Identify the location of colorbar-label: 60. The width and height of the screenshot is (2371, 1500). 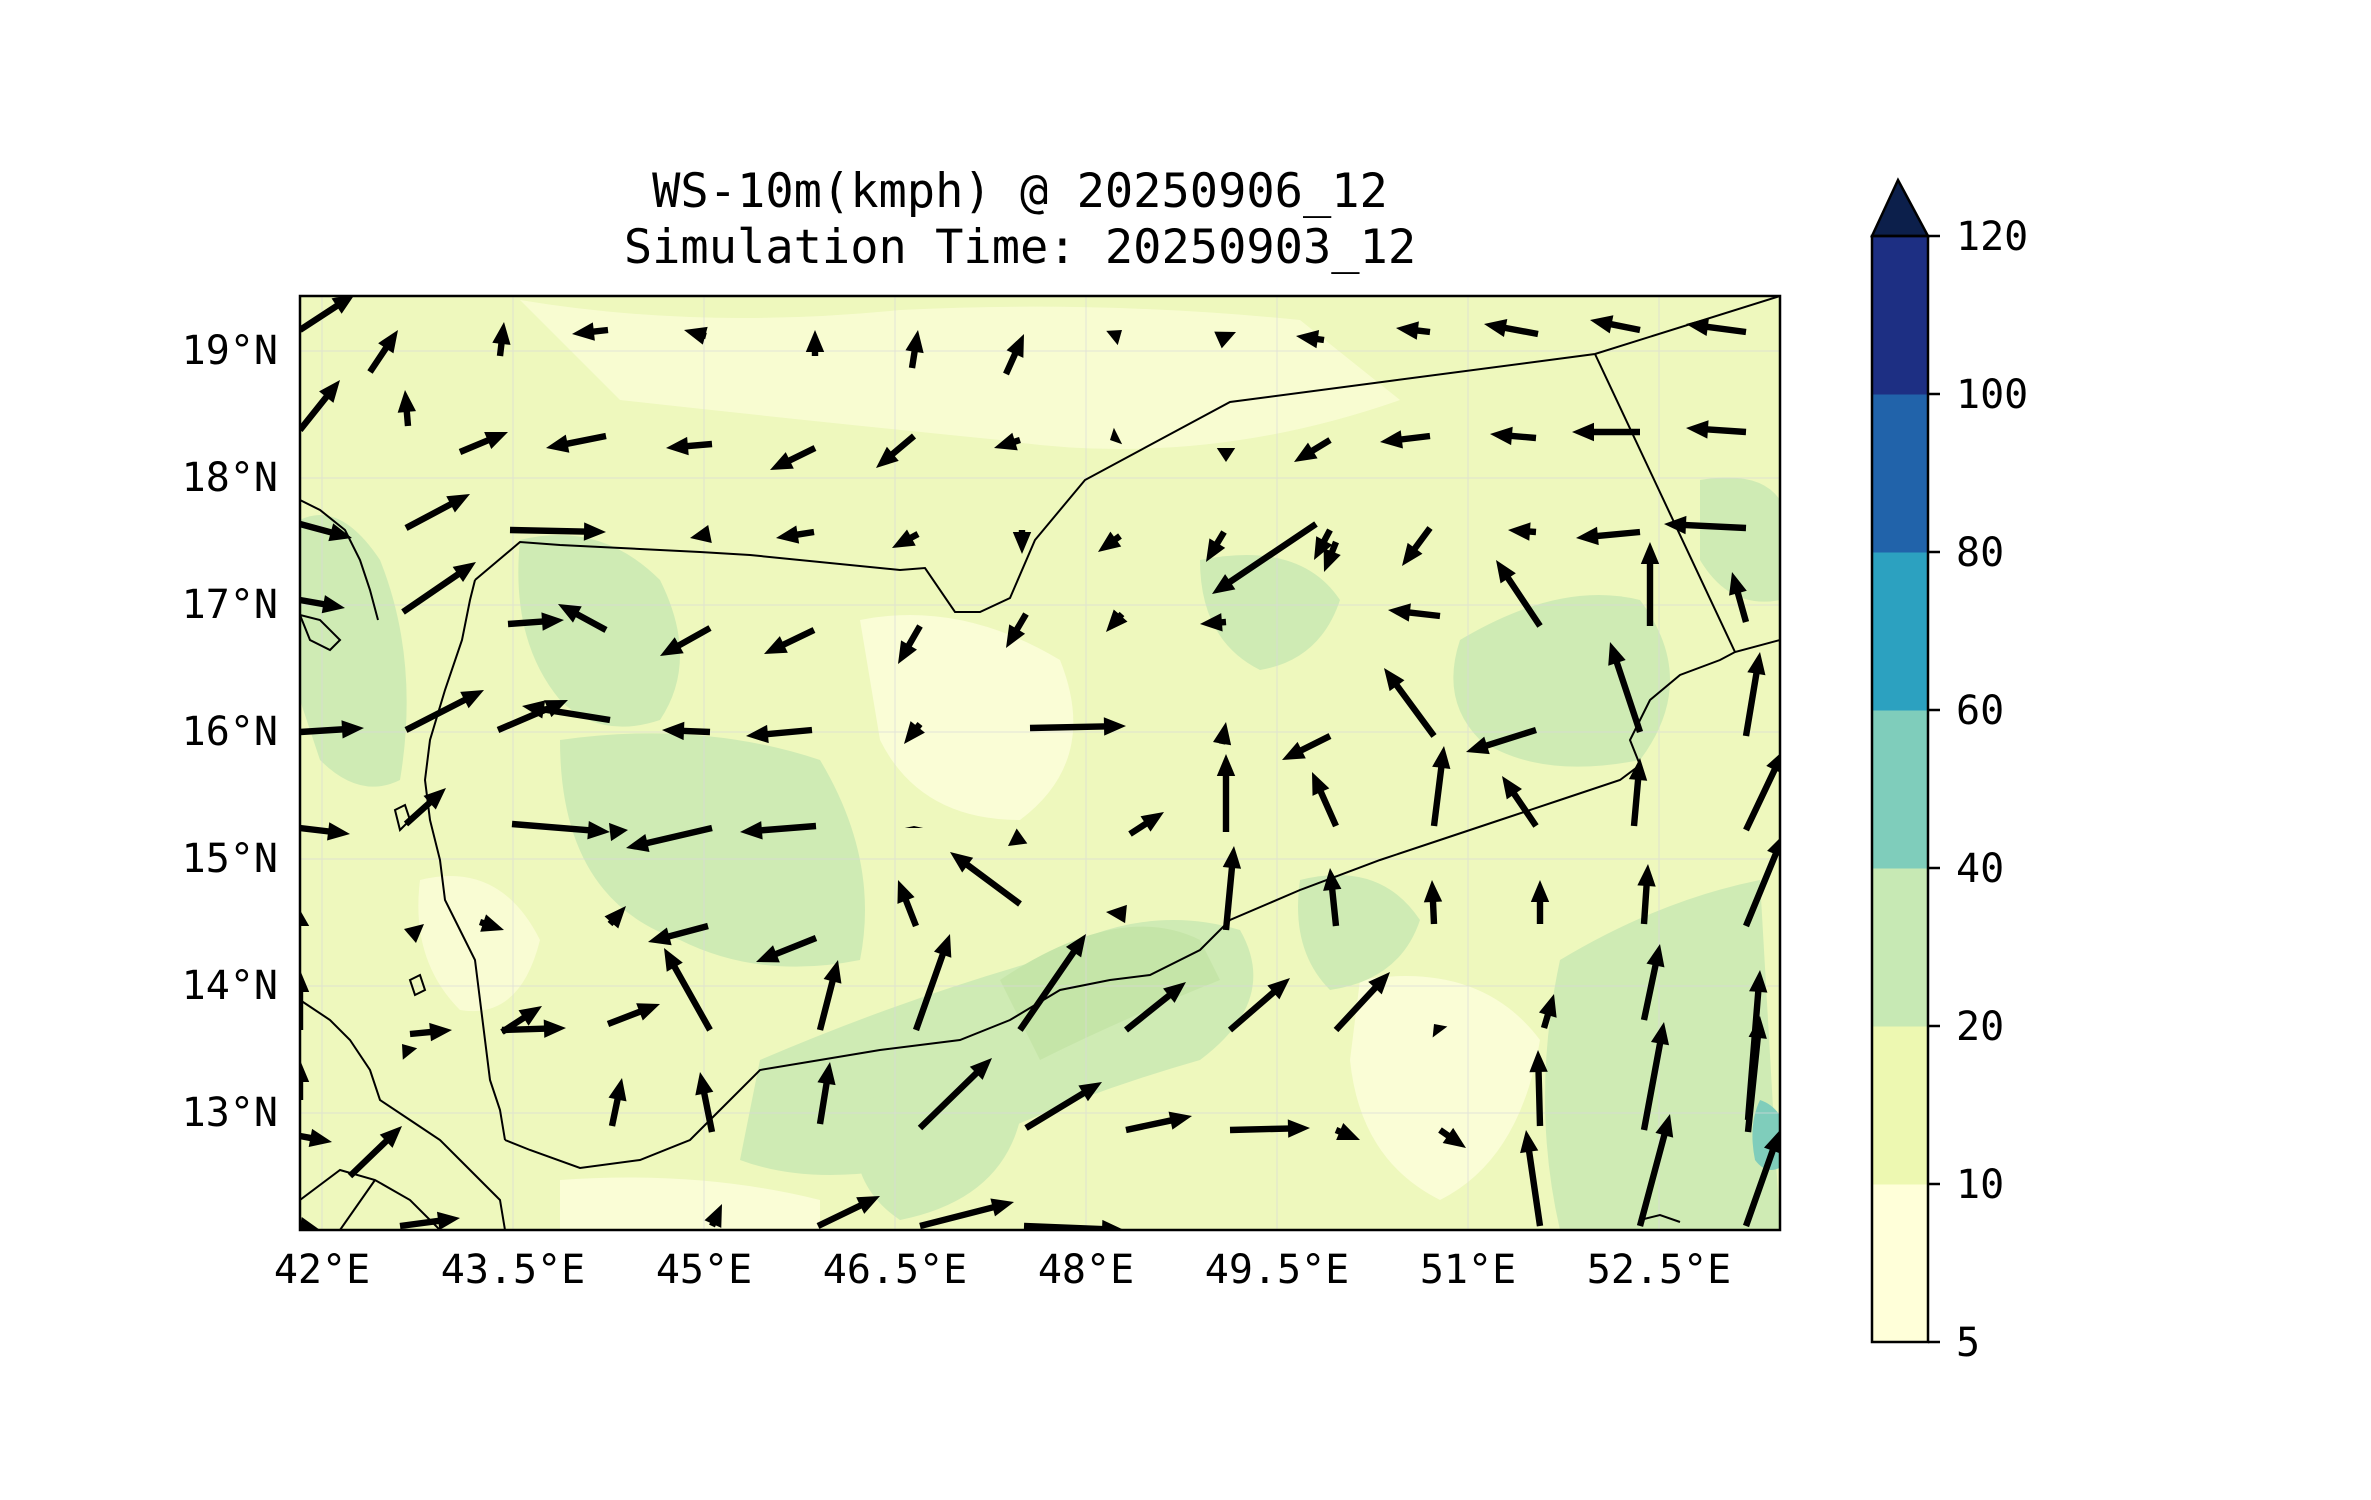
(1980, 711).